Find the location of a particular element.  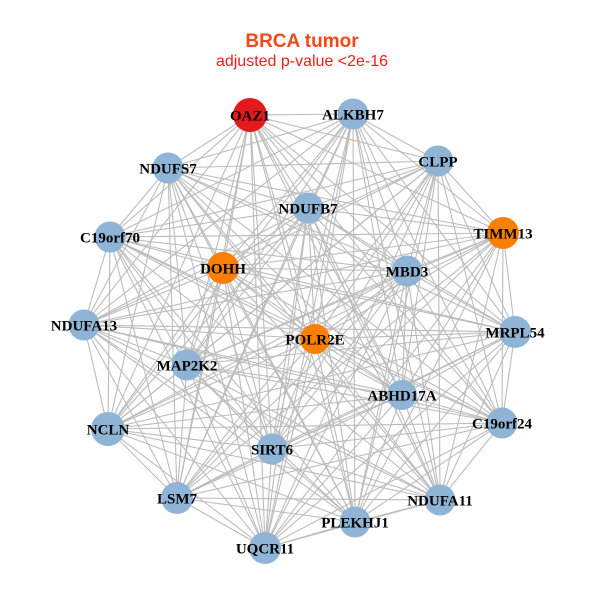

node-NDUFA11 is located at coordinates (440, 500).